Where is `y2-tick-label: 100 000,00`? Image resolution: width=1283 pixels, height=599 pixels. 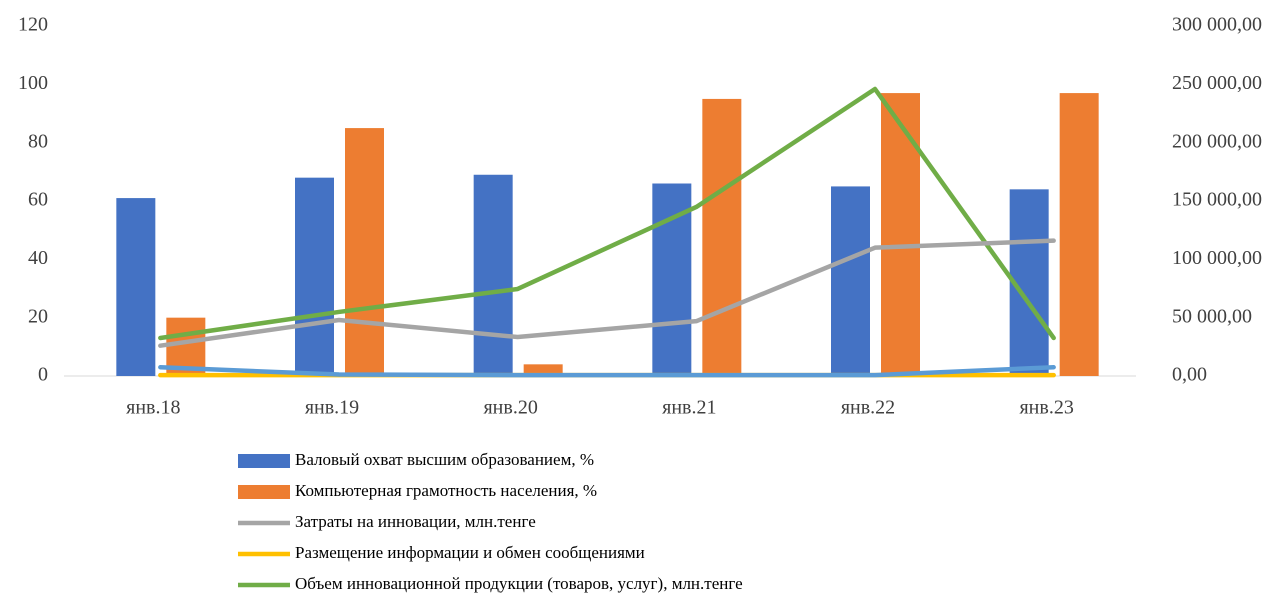
y2-tick-label: 100 000,00 is located at coordinates (1217, 258).